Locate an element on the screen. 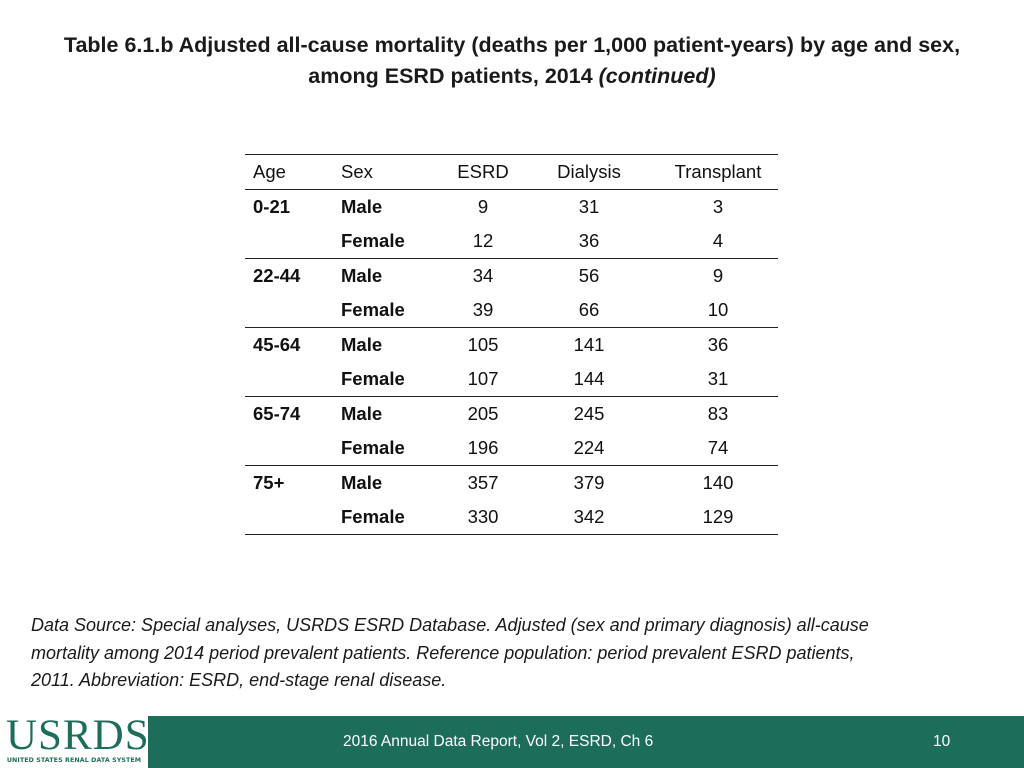  title-line-2-main: among ESRD patients, 2014 is located at coordinates (453, 76).